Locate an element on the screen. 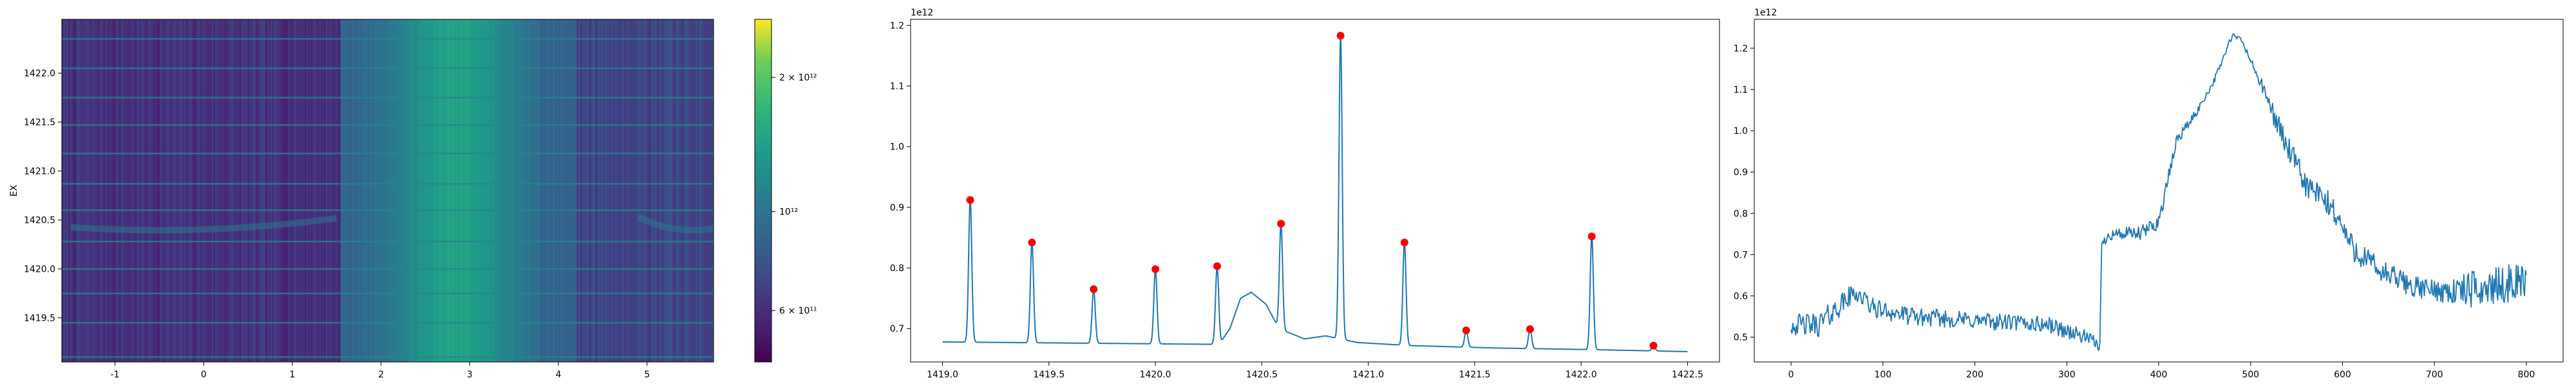  peaks-x-tick-label: 1421.0 is located at coordinates (1368, 375).